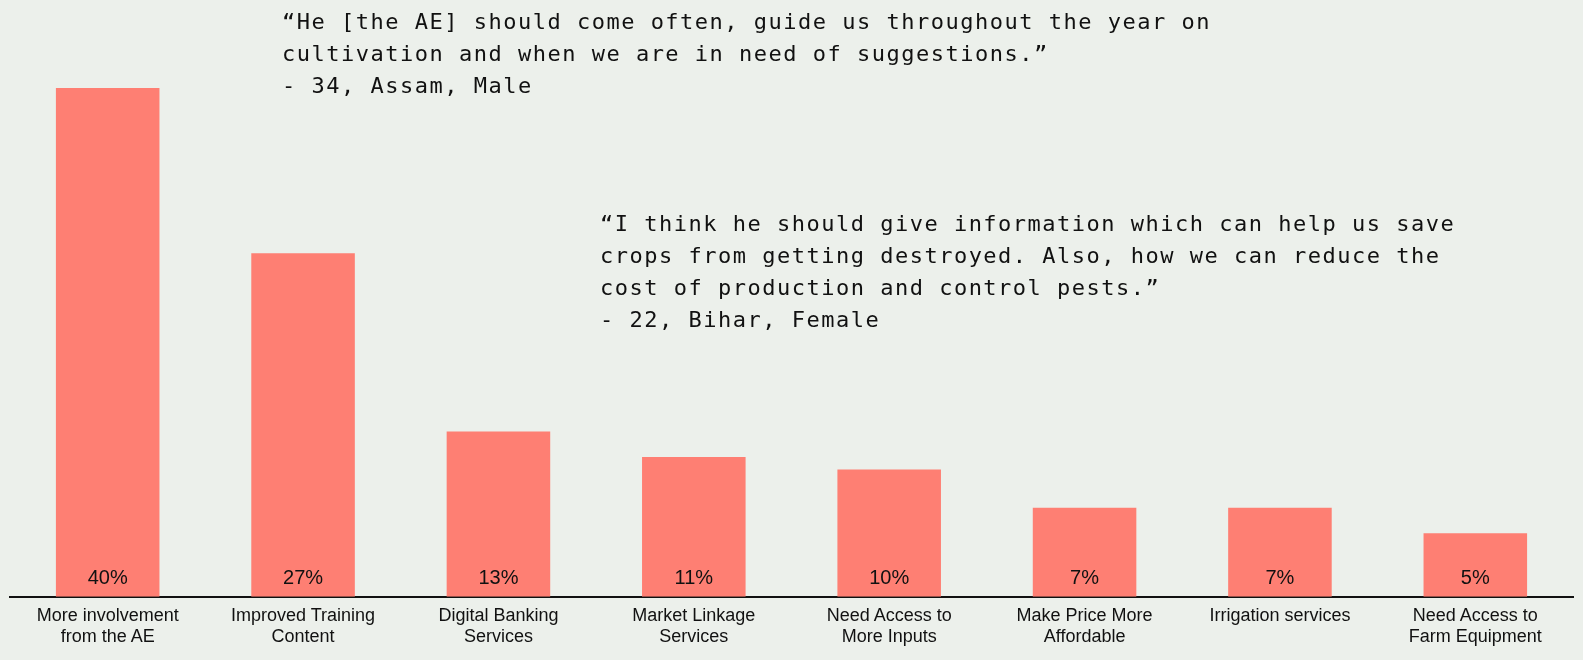 The image size is (1583, 660). What do you see at coordinates (1028, 272) in the screenshot?
I see `annotation: “I think he should give information which can help us save crops from getting destroyed. Also, how we can reduce the cost of production and control pests.” - 22, Bihar, Female` at bounding box center [1028, 272].